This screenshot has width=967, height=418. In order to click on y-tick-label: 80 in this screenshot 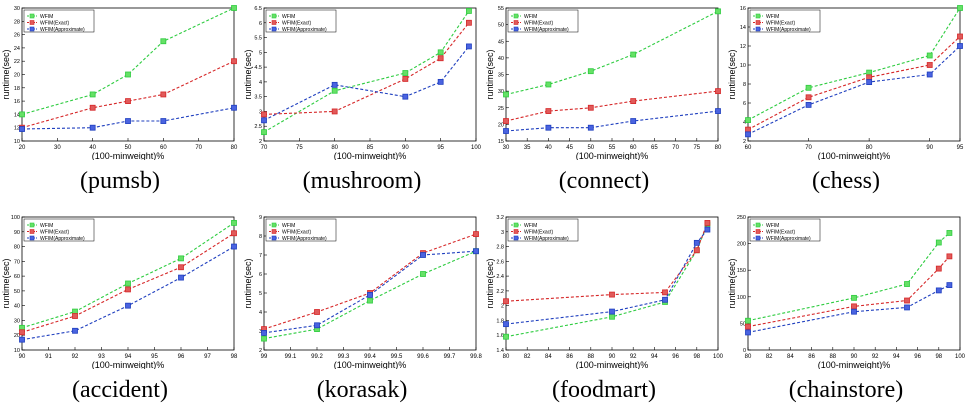, I will do `click(17, 248)`.